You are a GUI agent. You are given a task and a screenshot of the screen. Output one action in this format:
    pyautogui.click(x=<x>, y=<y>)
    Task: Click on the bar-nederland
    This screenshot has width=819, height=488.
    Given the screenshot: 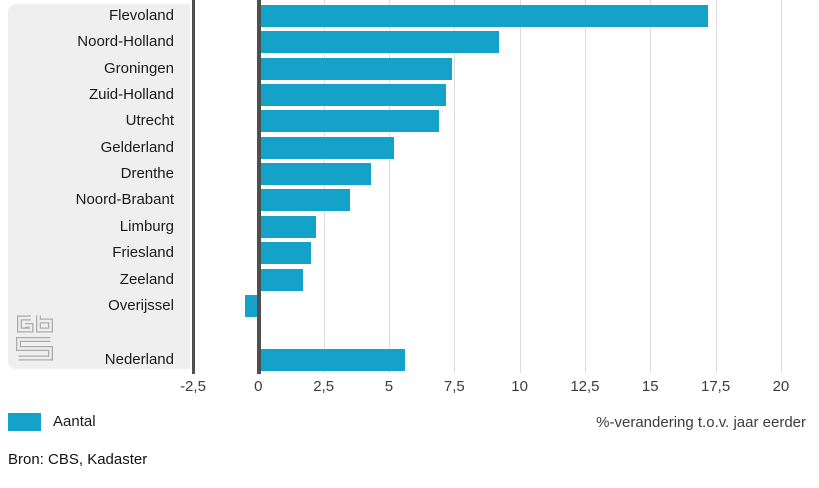 What is the action you would take?
    pyautogui.click(x=331, y=360)
    